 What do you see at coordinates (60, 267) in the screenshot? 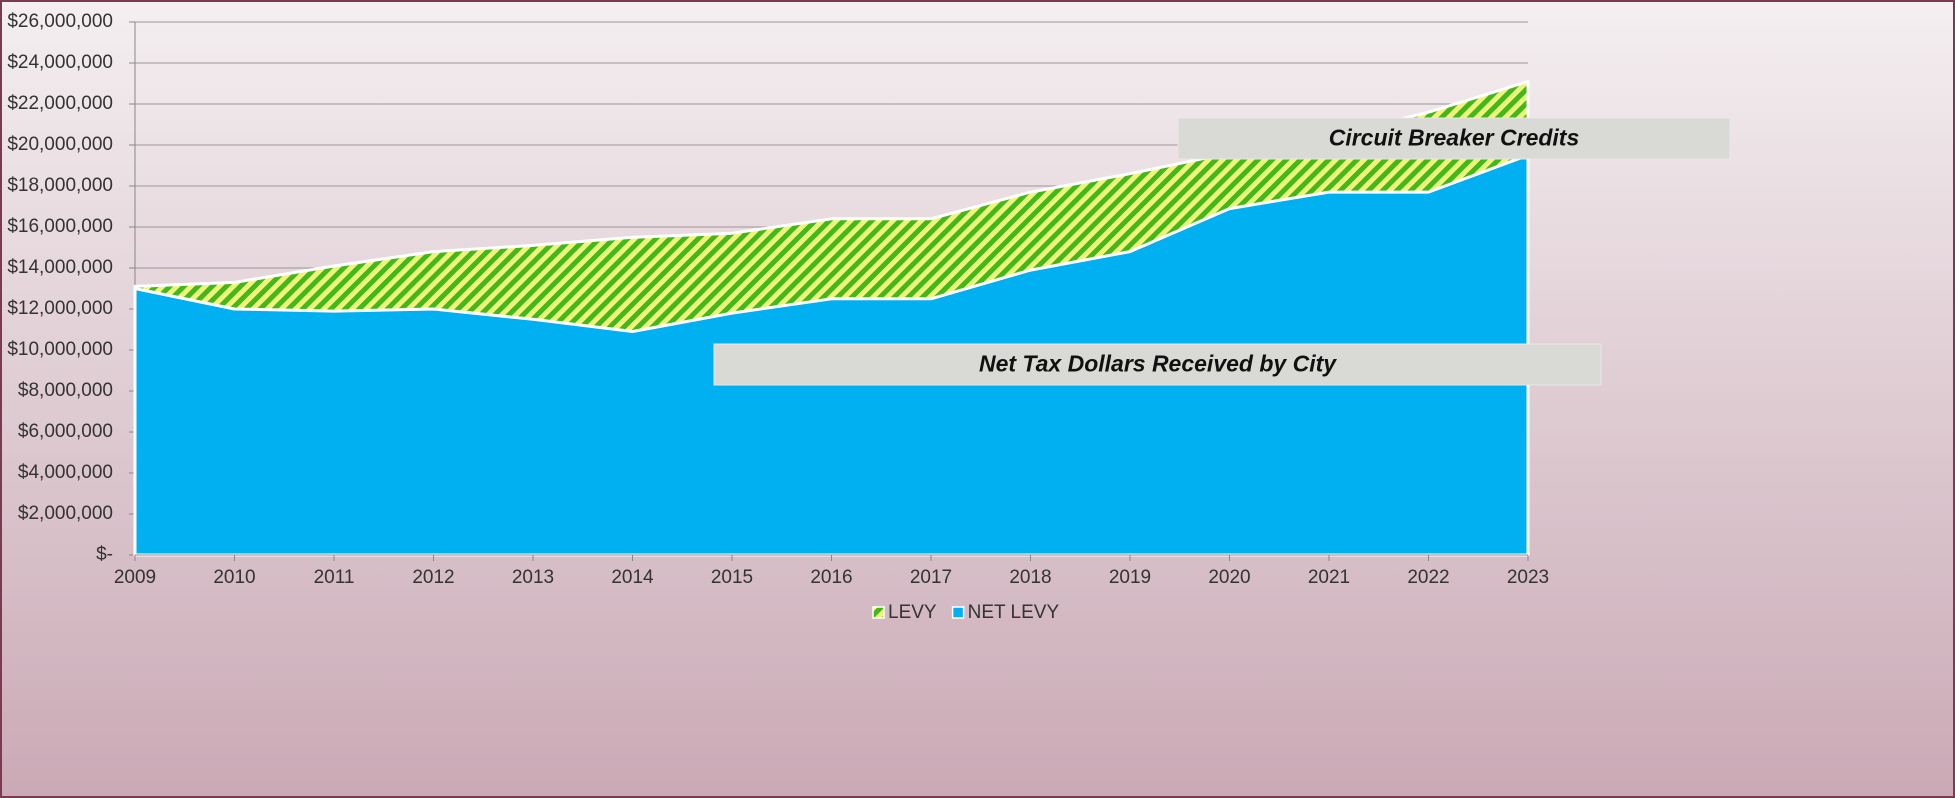
I see `y-tick-label: $14,000,000` at bounding box center [60, 267].